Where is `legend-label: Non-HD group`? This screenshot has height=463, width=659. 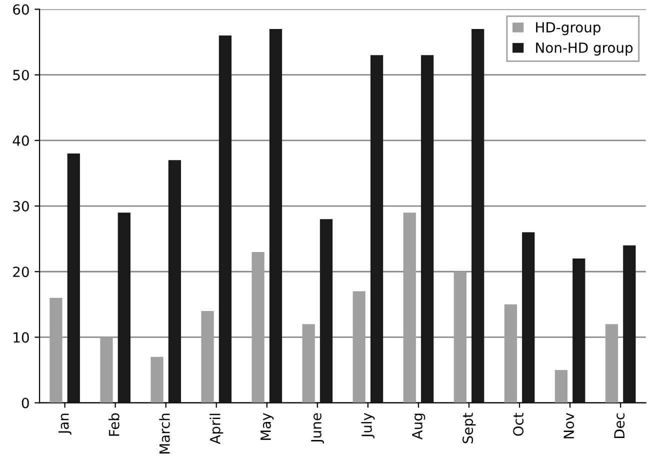 legend-label: Non-HD group is located at coordinates (584, 49).